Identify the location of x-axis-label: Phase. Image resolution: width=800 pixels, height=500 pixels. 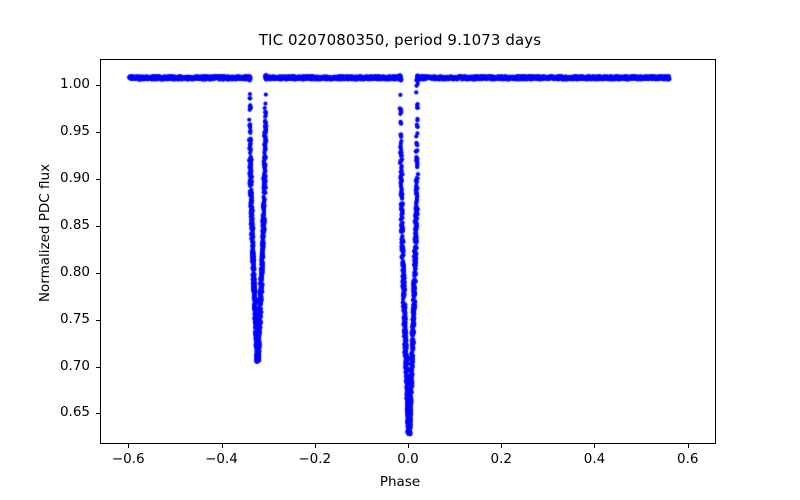
(400, 482).